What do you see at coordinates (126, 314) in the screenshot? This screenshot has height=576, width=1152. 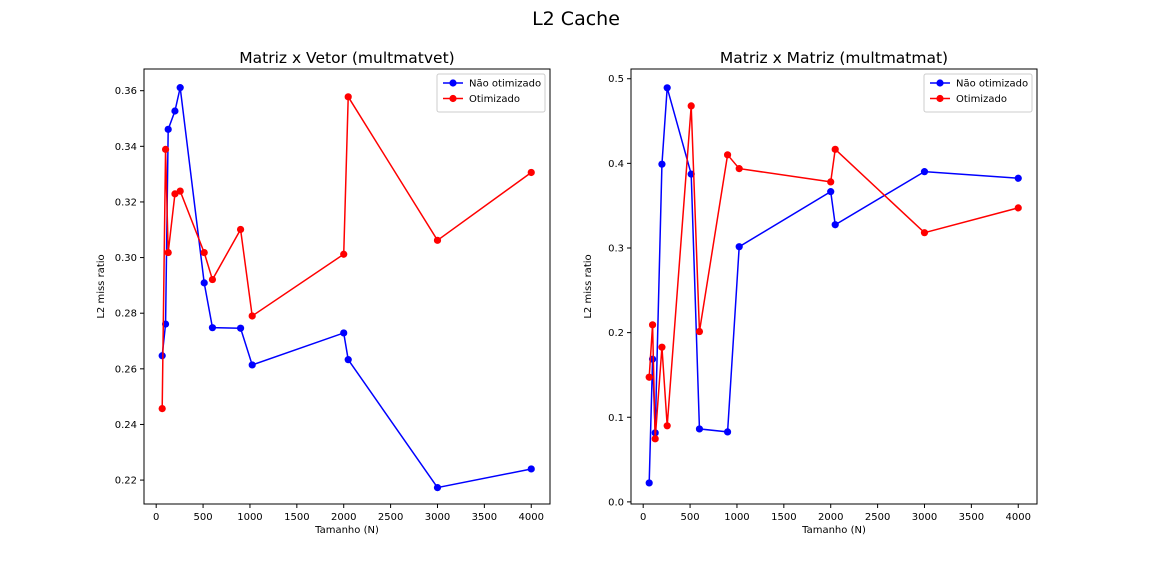 I see `y-tick-label: 0.28` at bounding box center [126, 314].